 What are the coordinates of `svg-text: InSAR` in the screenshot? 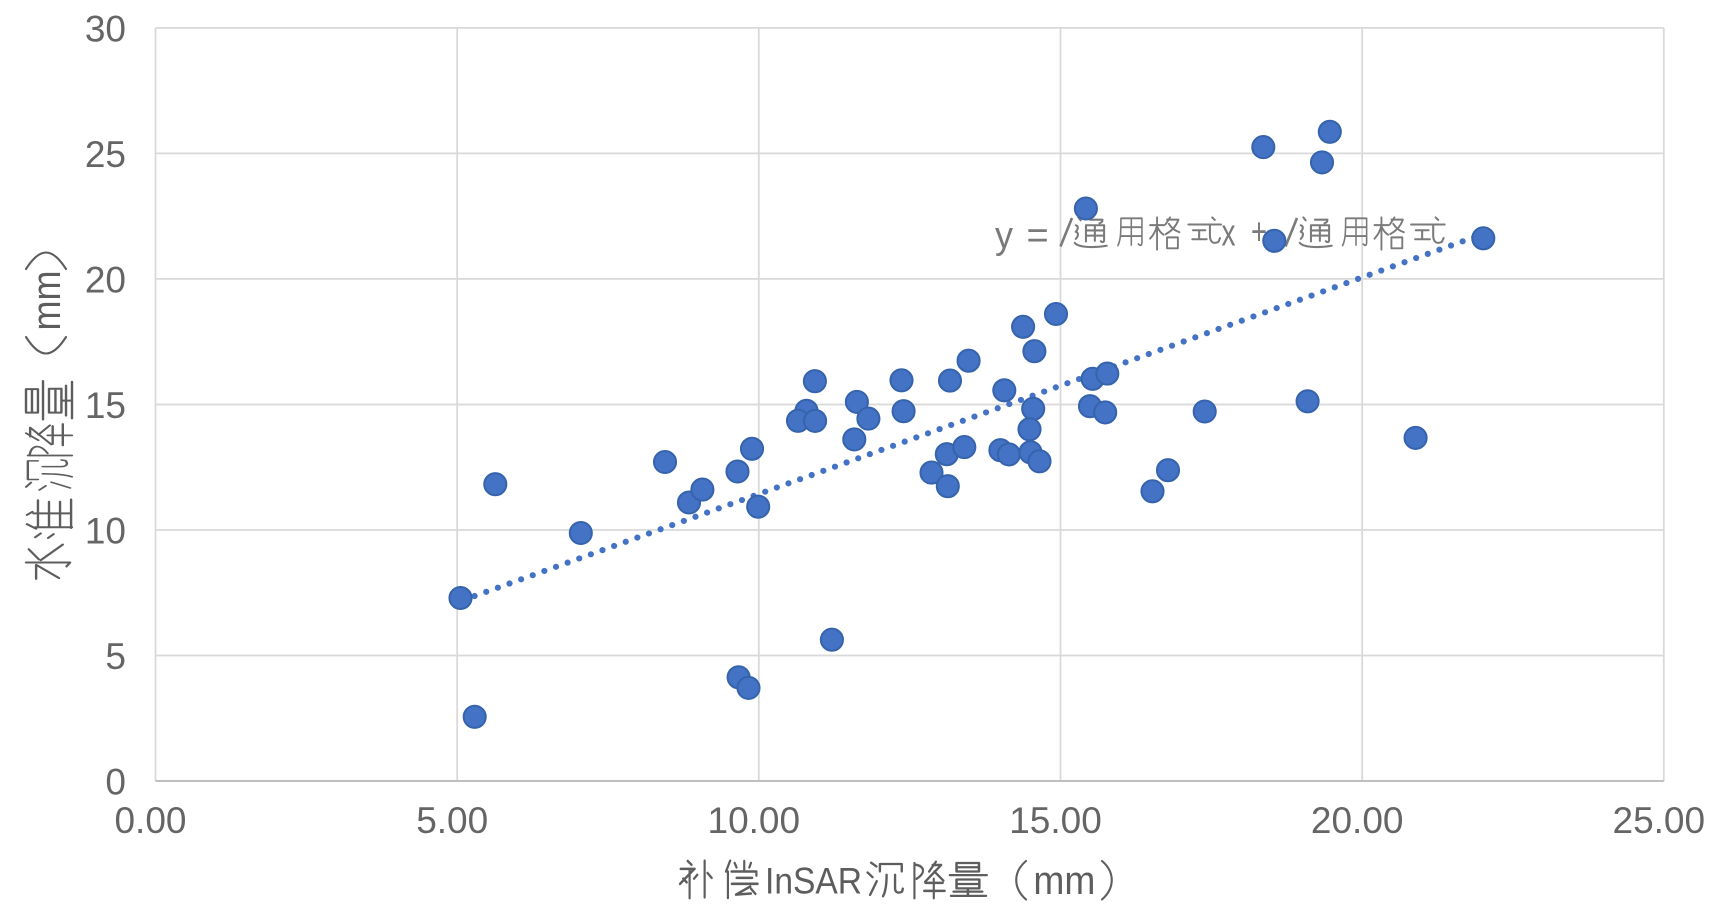 It's located at (813, 881).